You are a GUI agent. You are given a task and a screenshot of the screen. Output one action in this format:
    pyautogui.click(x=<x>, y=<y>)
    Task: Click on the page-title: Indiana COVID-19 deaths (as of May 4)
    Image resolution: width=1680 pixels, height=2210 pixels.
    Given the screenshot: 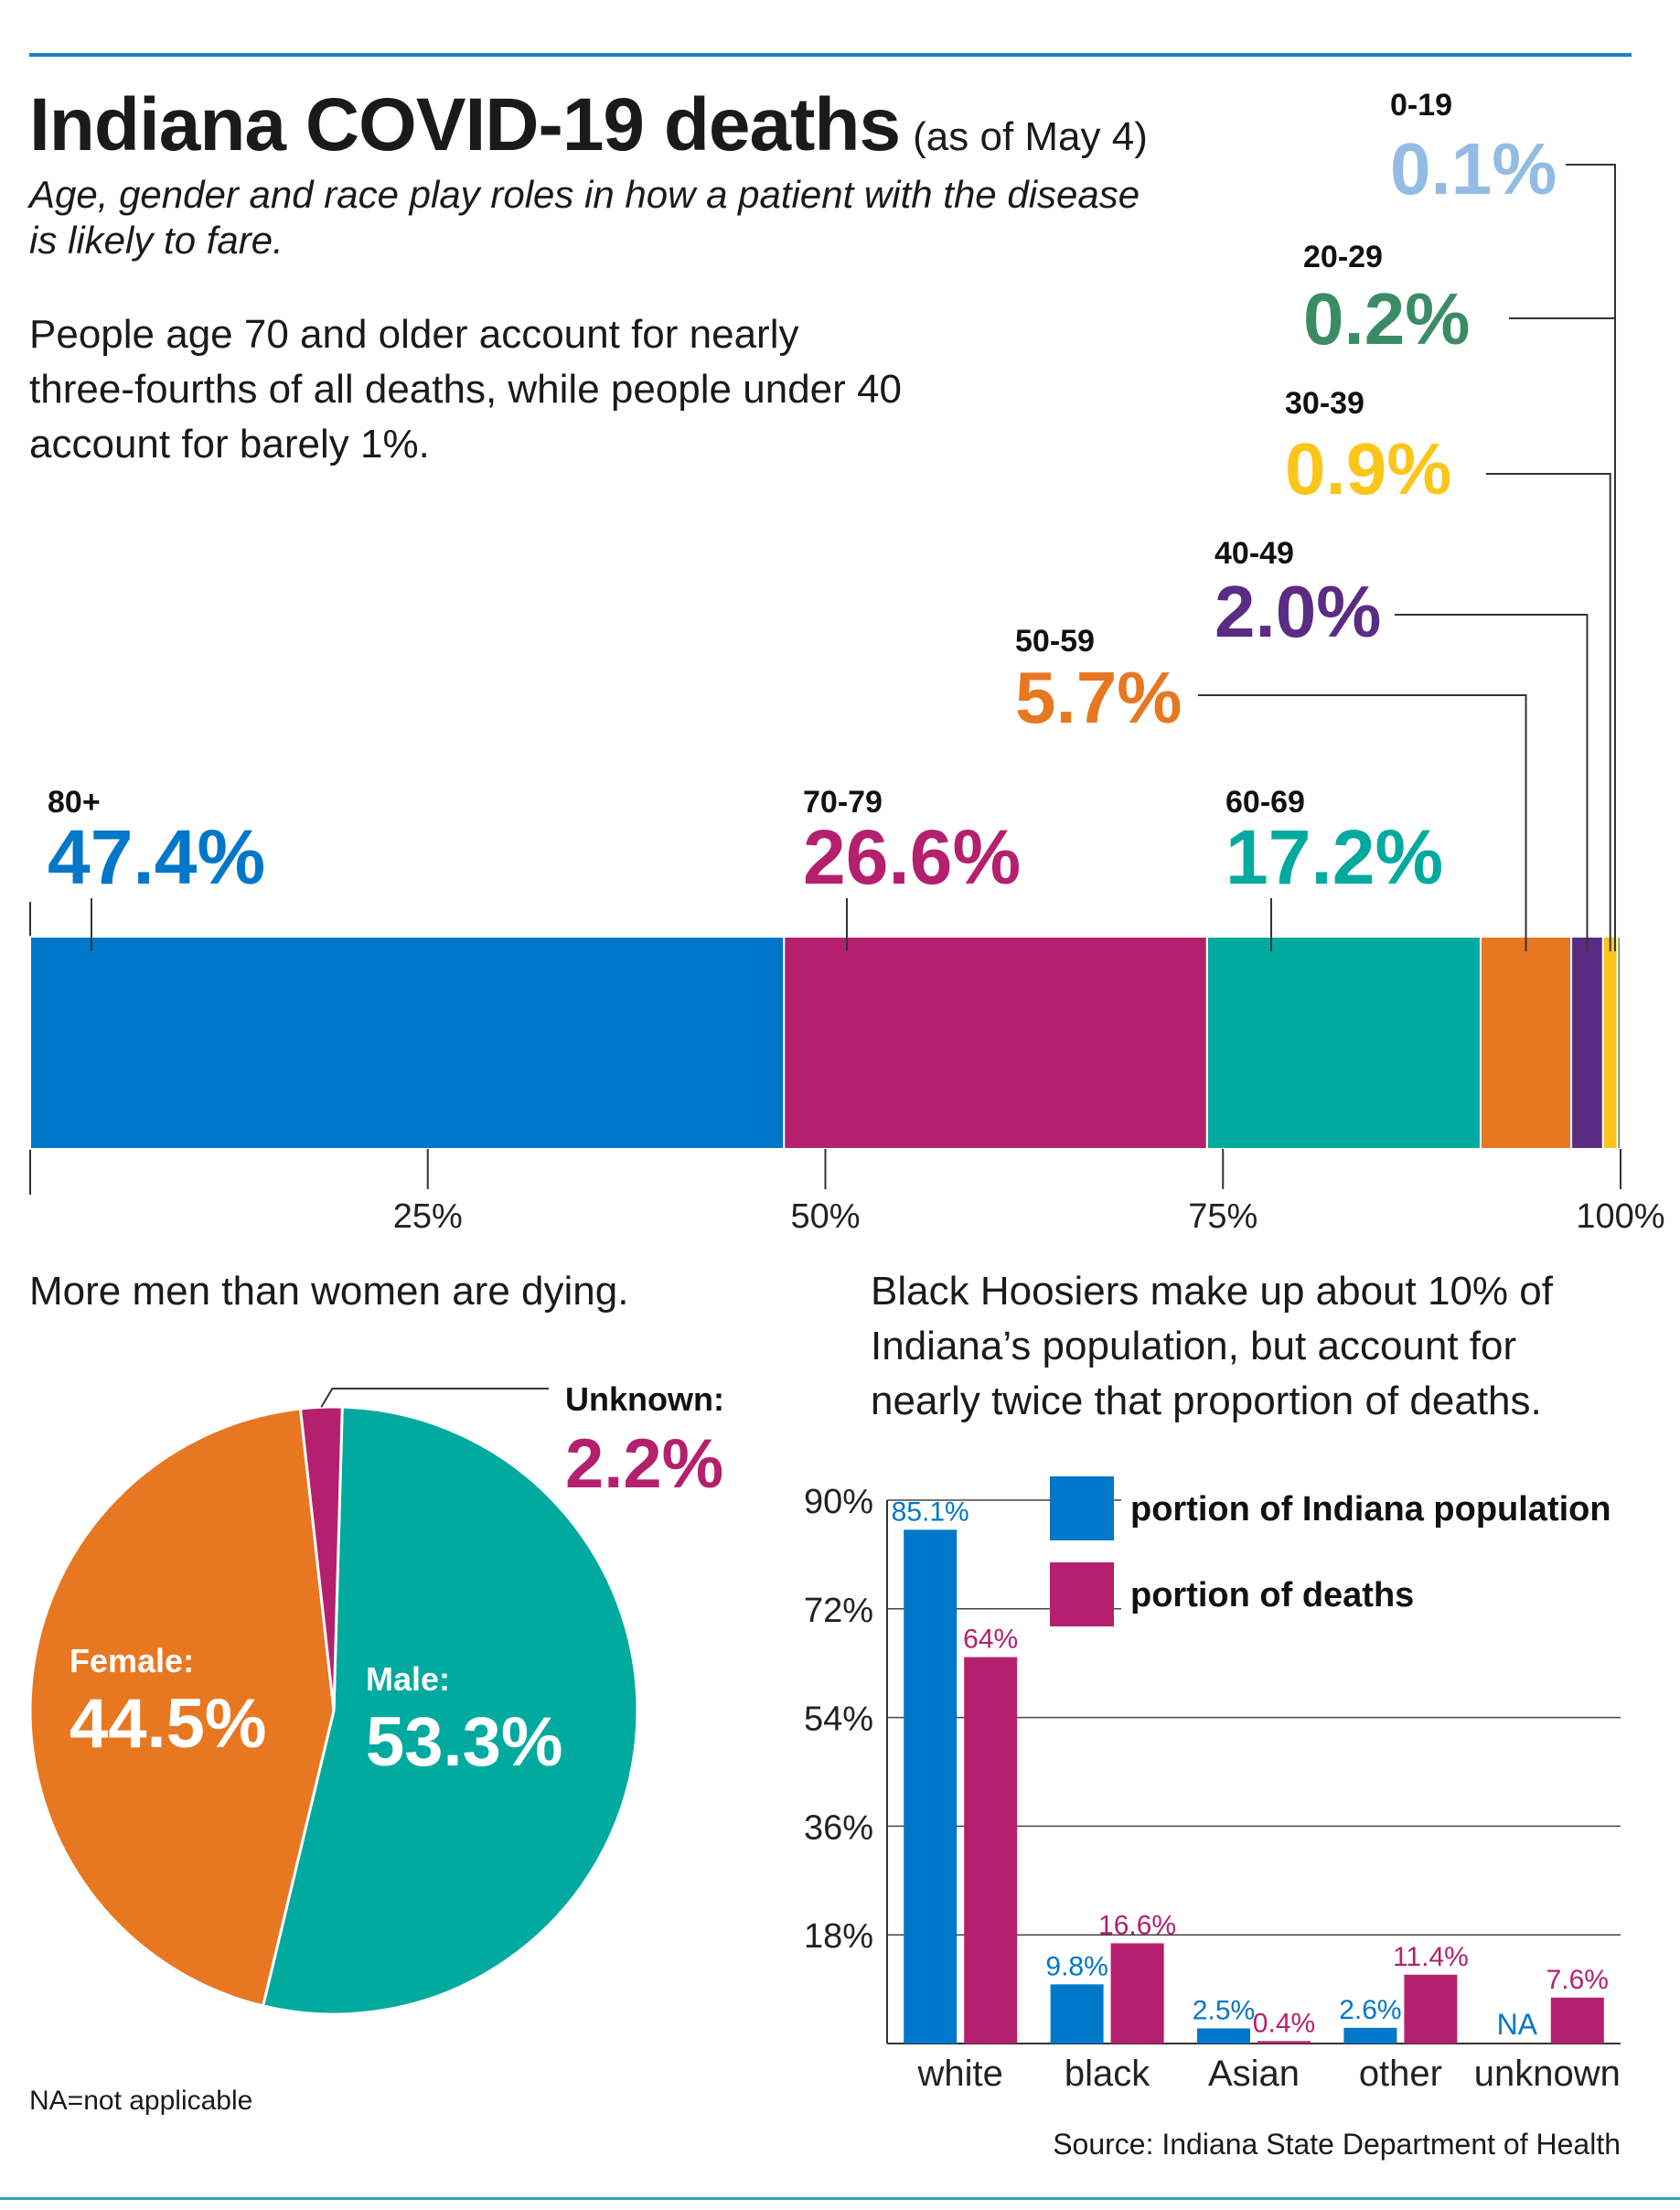 What is the action you would take?
    pyautogui.click(x=588, y=125)
    